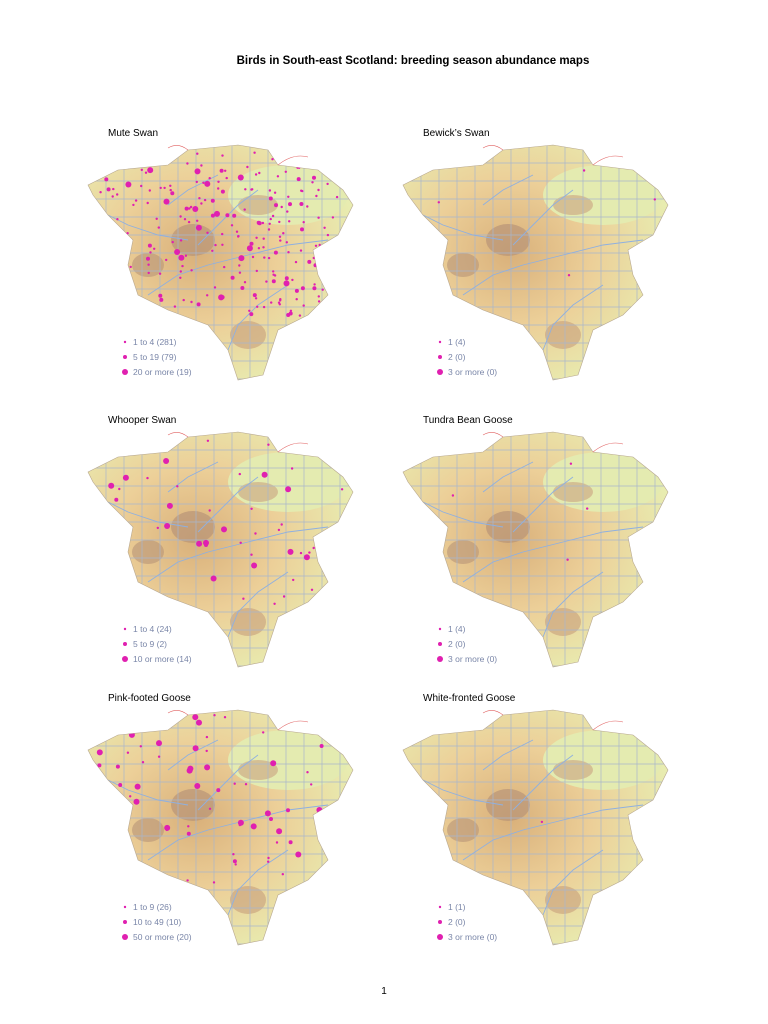  I want to click on legend-label: 1 to 4 (24), so click(152, 629).